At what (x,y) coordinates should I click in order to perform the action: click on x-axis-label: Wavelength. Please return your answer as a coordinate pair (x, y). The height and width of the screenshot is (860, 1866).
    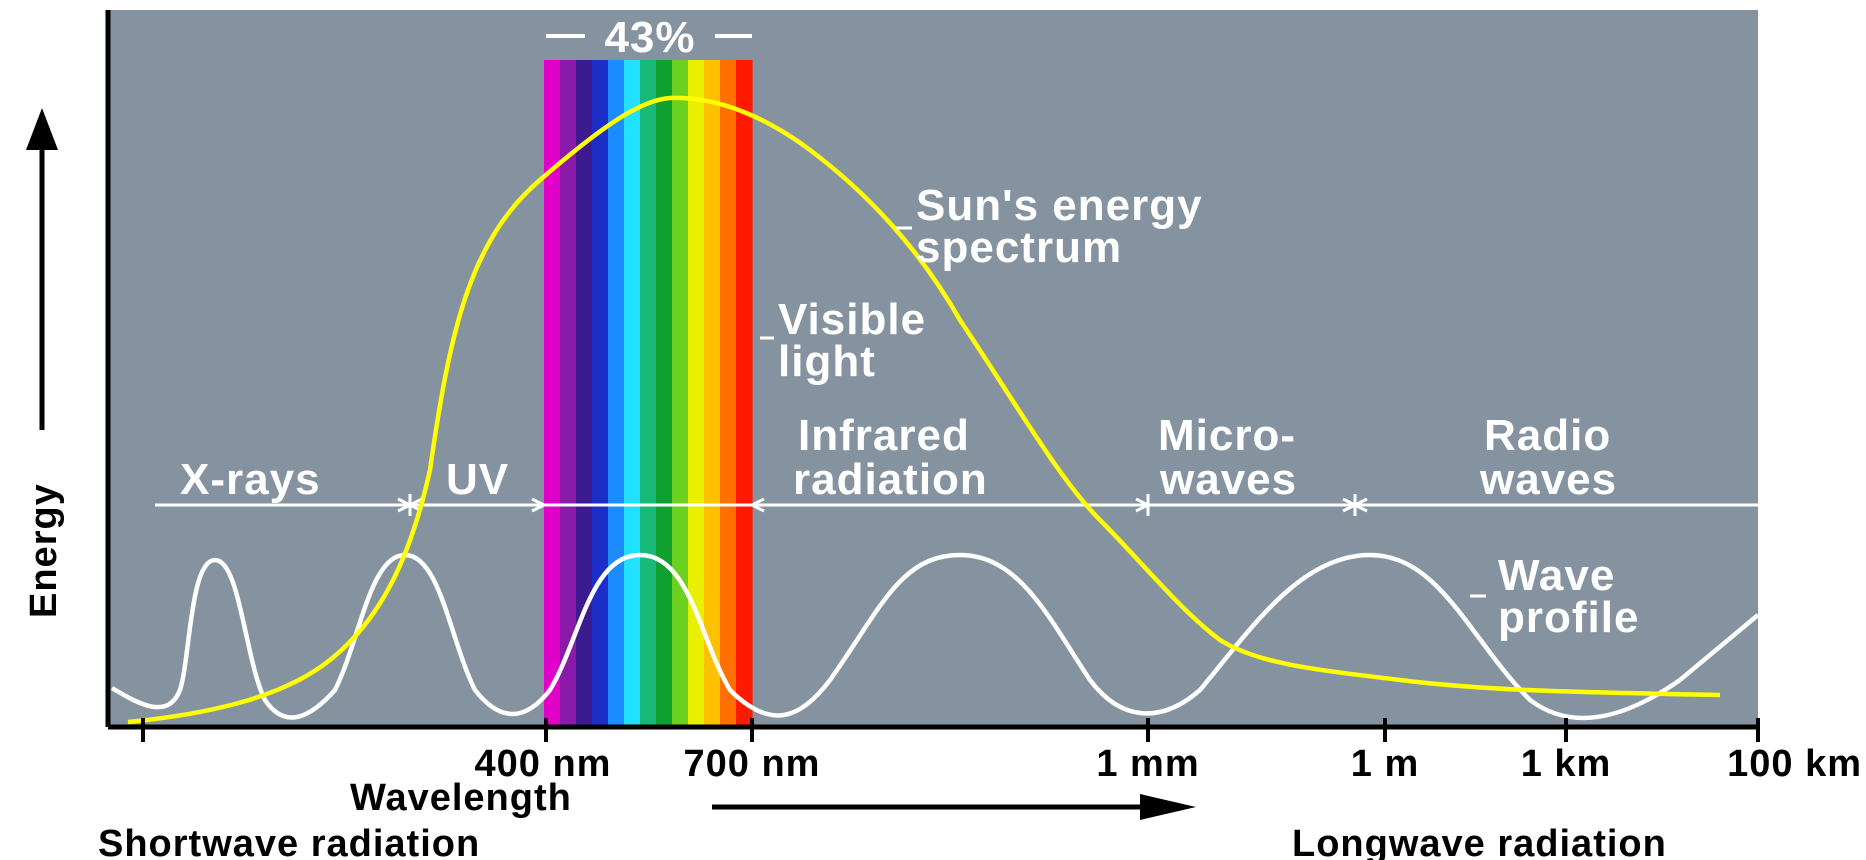
    Looking at the image, I should click on (461, 798).